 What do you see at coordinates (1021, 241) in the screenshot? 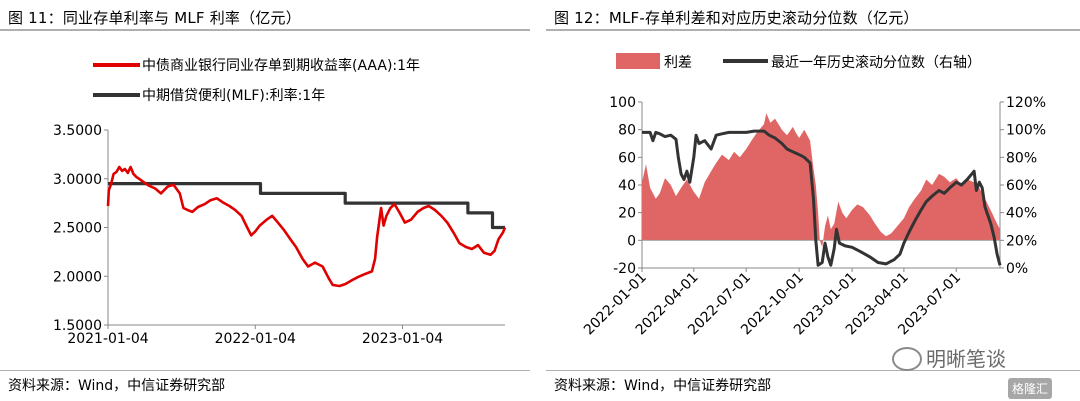
I see `y2-tick-label-right-1: 20%` at bounding box center [1021, 241].